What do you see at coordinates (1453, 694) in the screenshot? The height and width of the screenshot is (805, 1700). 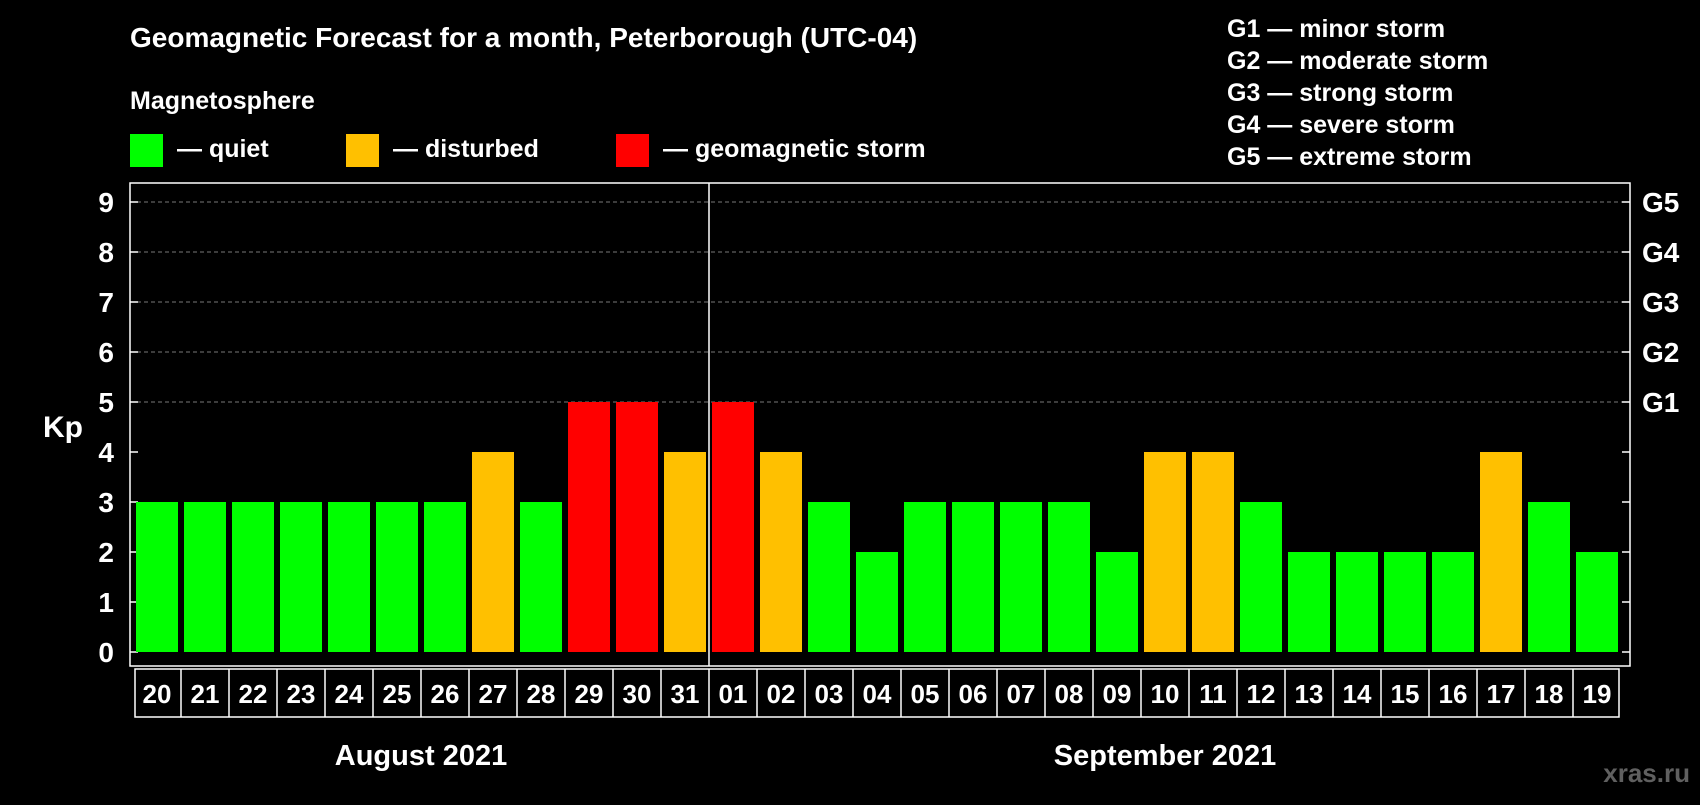 I see `day-label-16: 16` at bounding box center [1453, 694].